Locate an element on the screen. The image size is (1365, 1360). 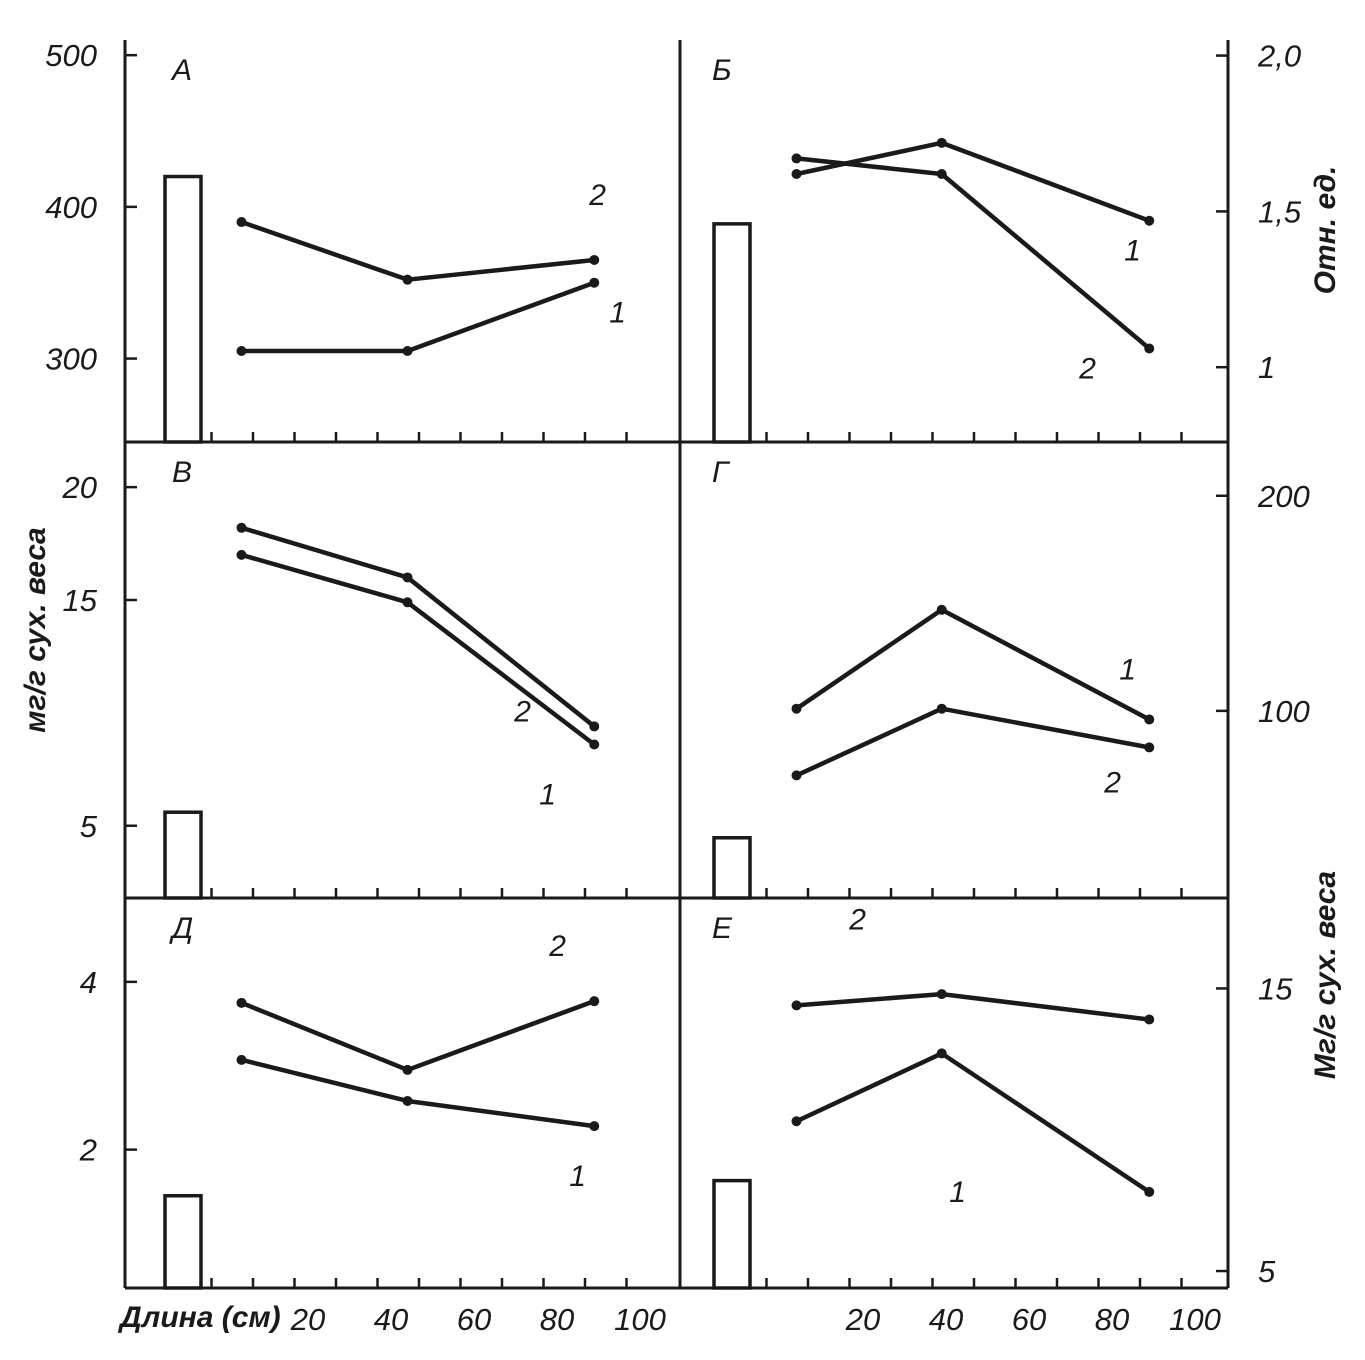
y-tick-label: 100 is located at coordinates (1284, 711).